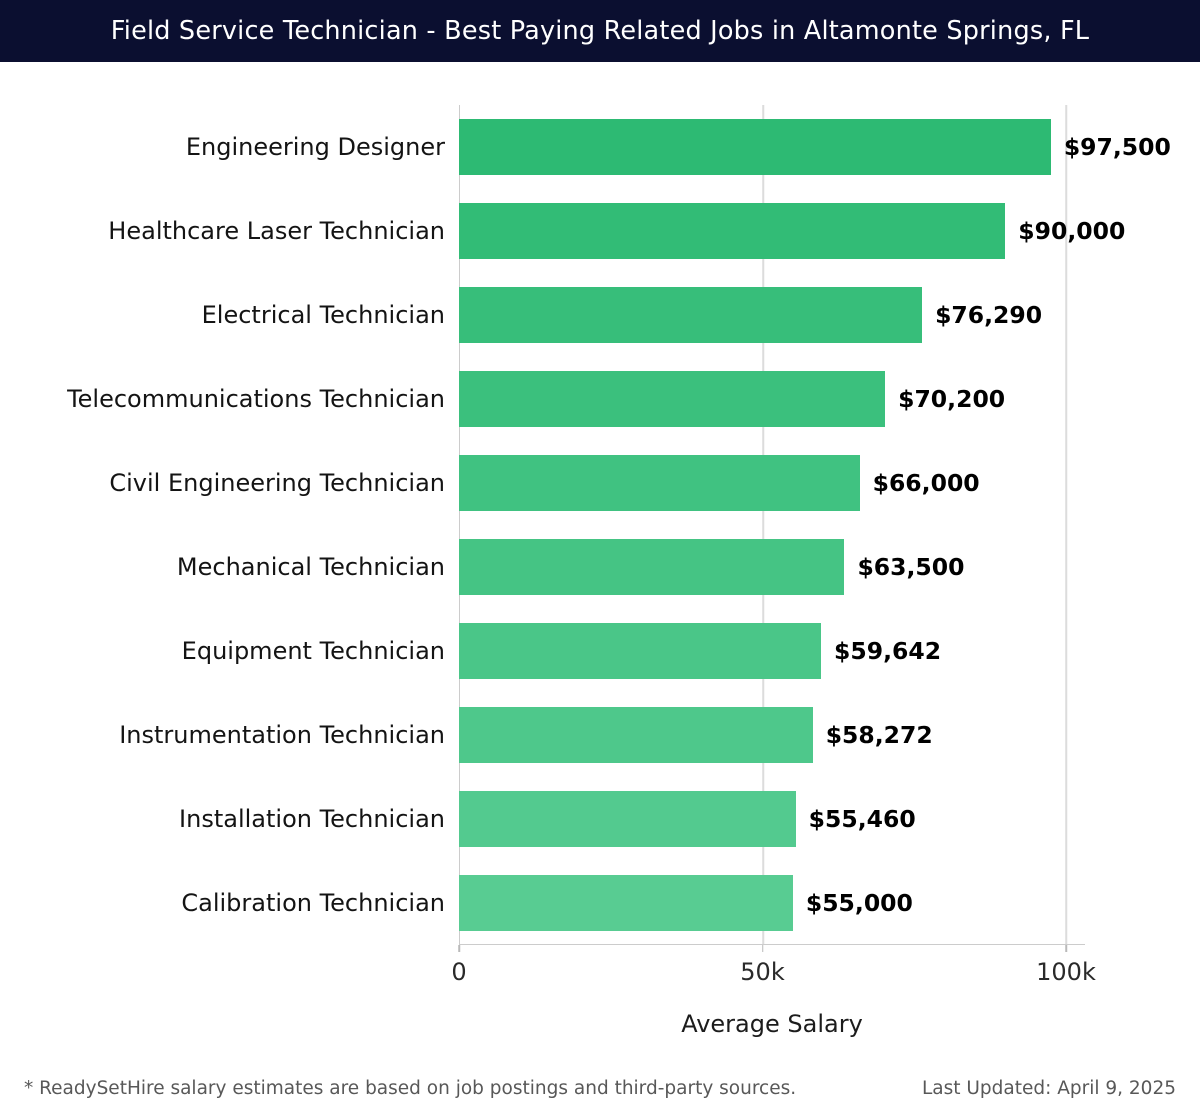  I want to click on category-label: Healthcare Laser Technician, so click(276, 231).